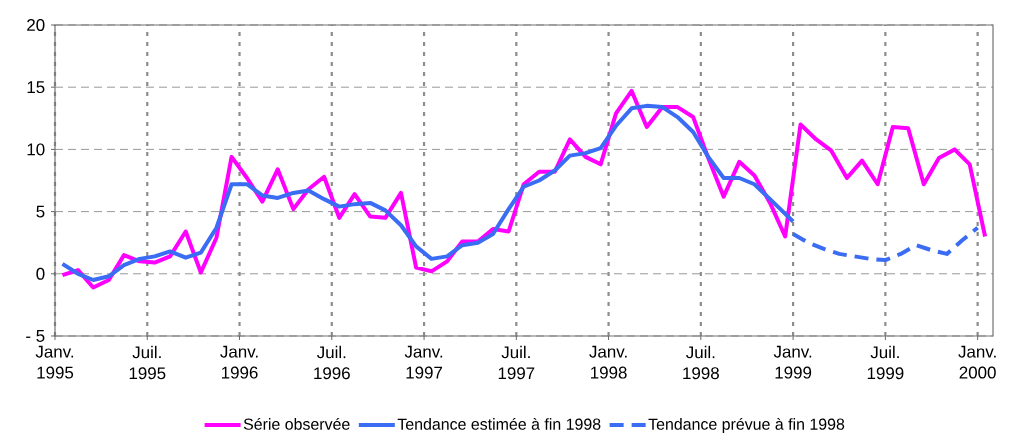  I want to click on x-tick-label: Janv. 1997, so click(423, 362).